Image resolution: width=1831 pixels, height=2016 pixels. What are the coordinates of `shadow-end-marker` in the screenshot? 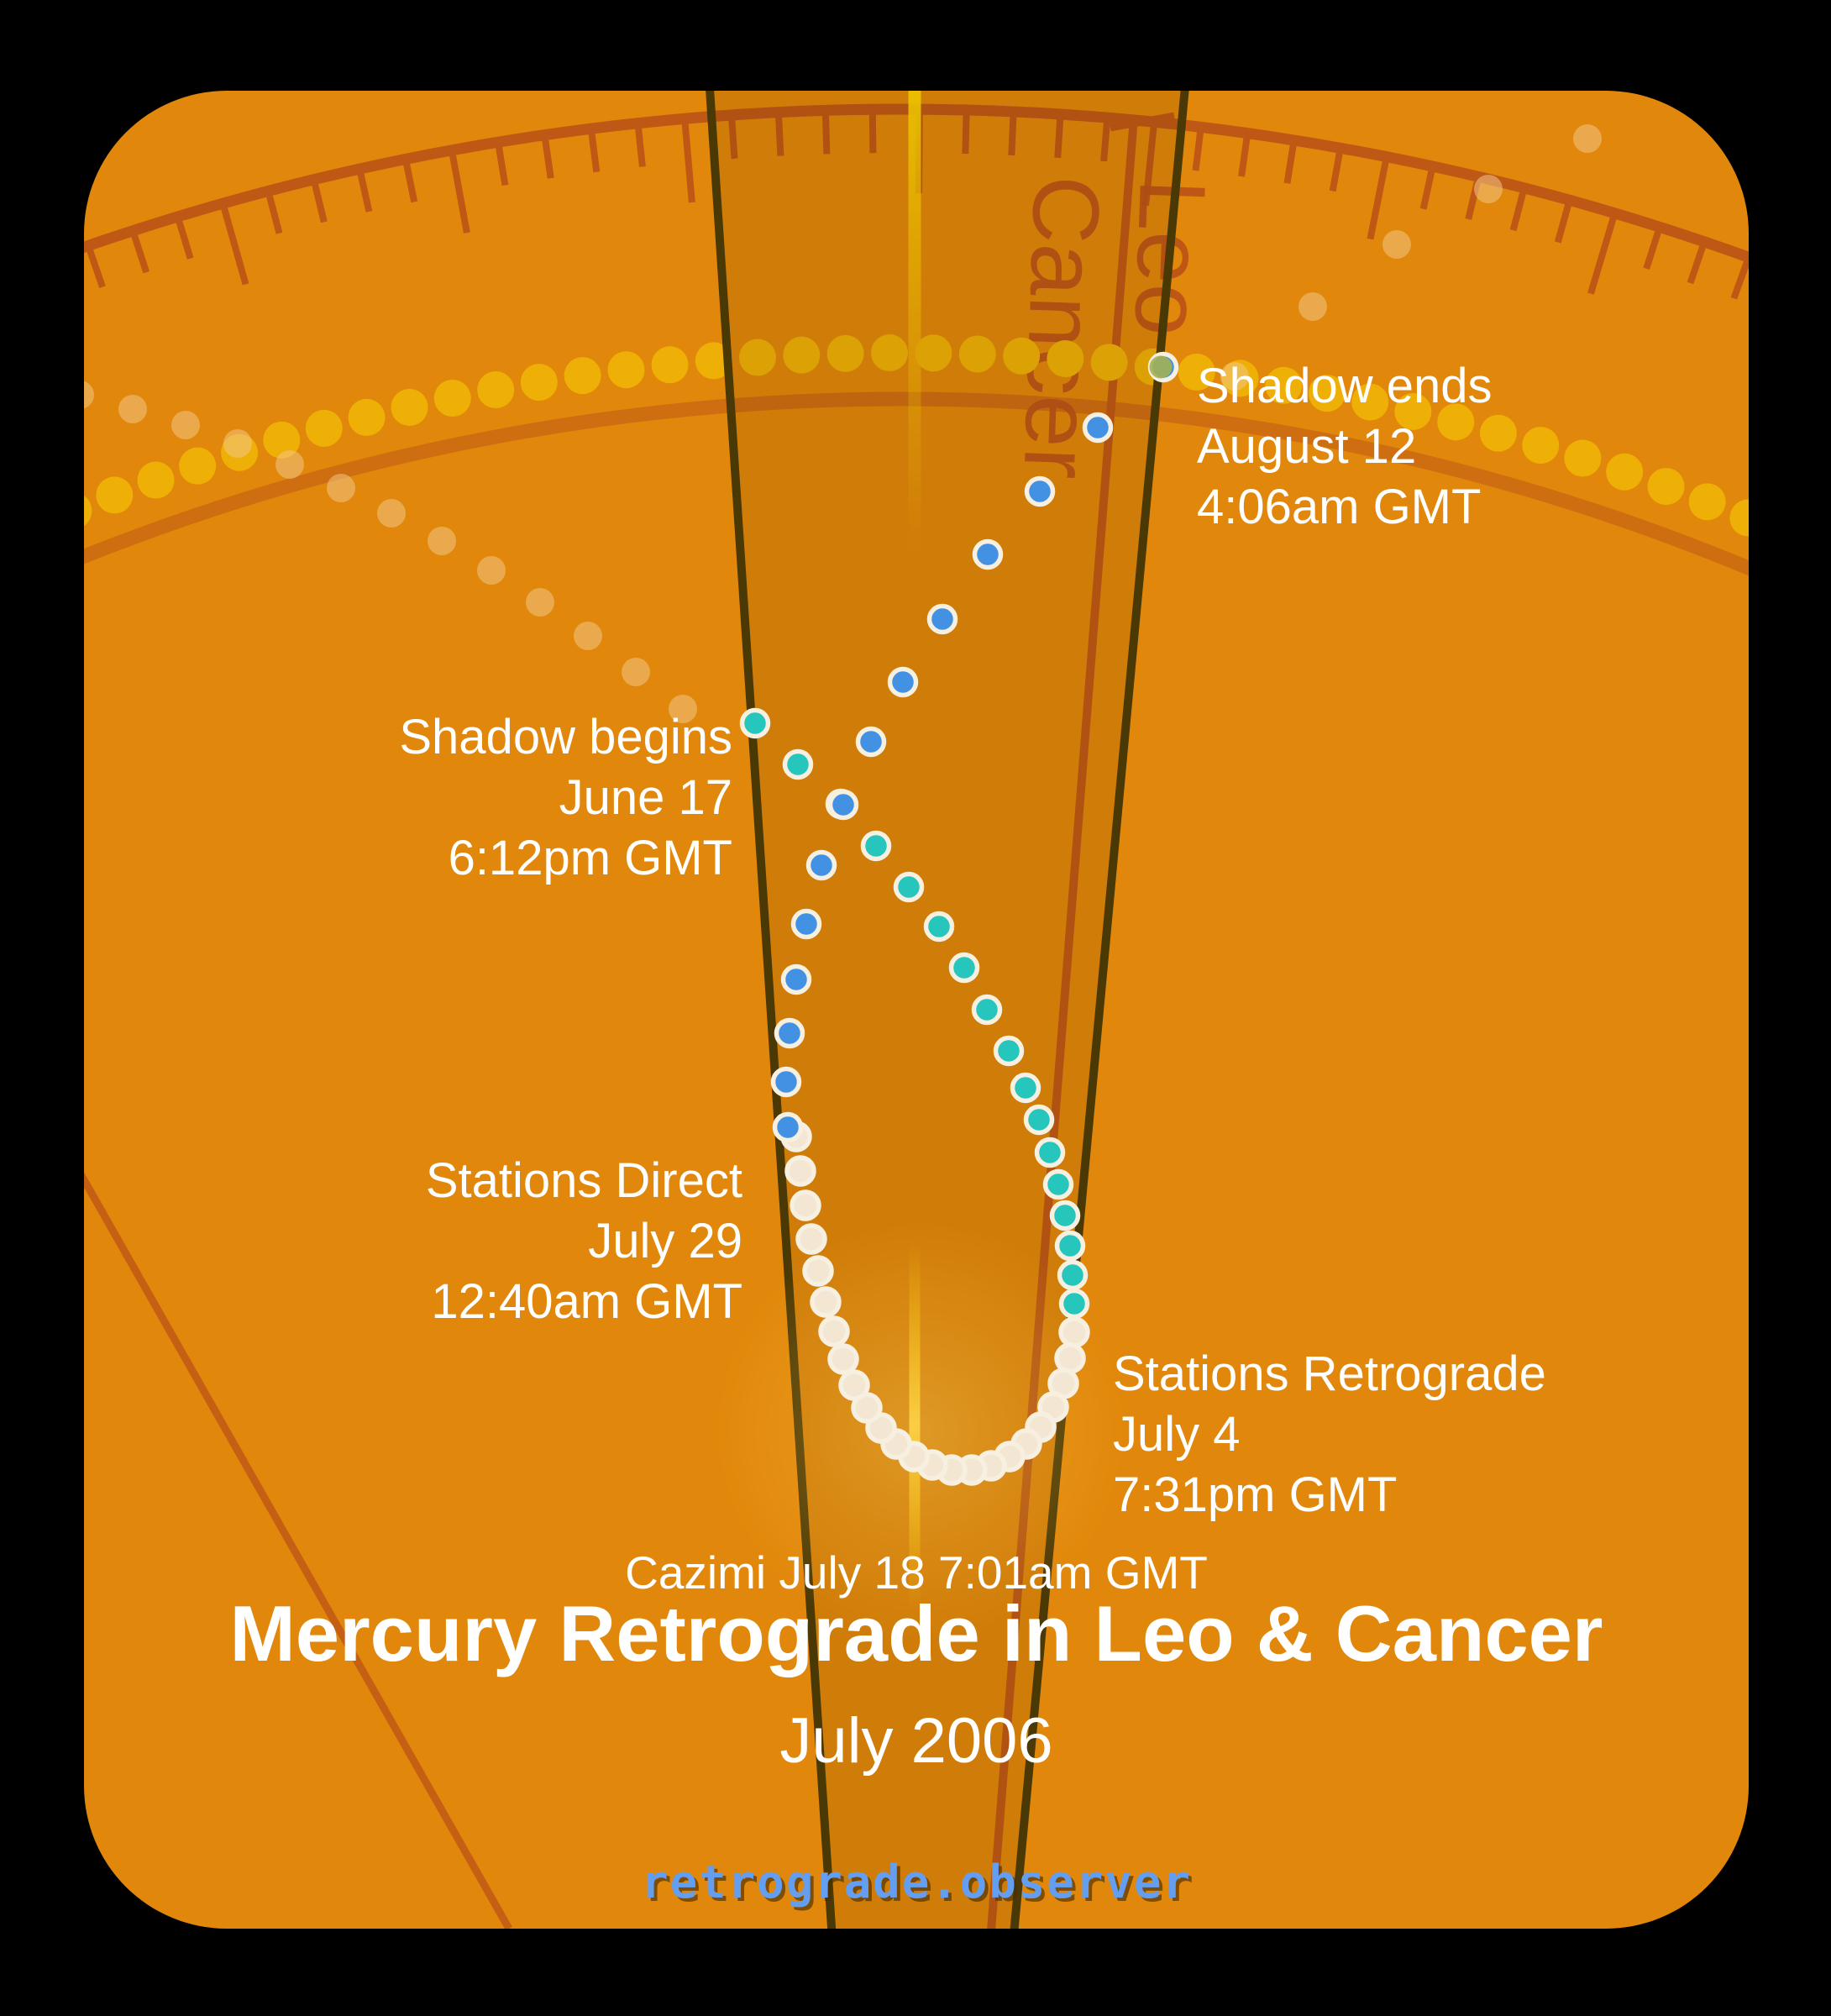 It's located at (1163, 367).